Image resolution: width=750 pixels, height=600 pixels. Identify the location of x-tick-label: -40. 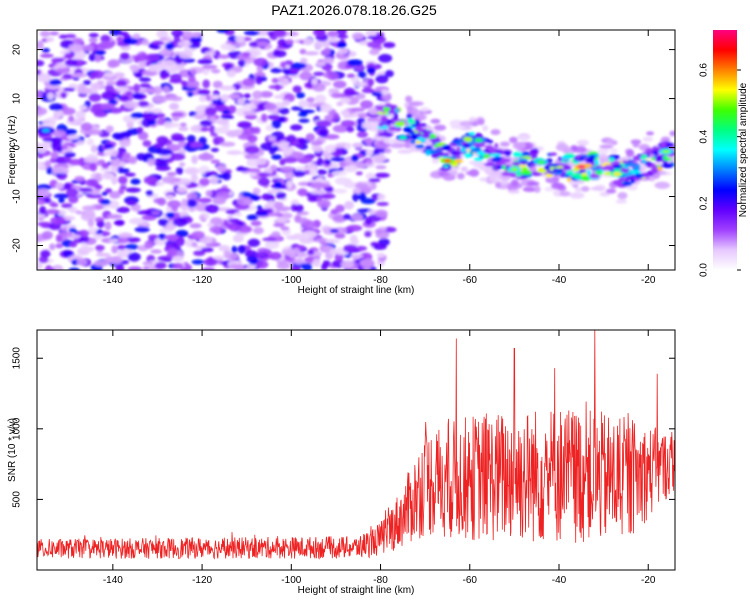
(559, 280).